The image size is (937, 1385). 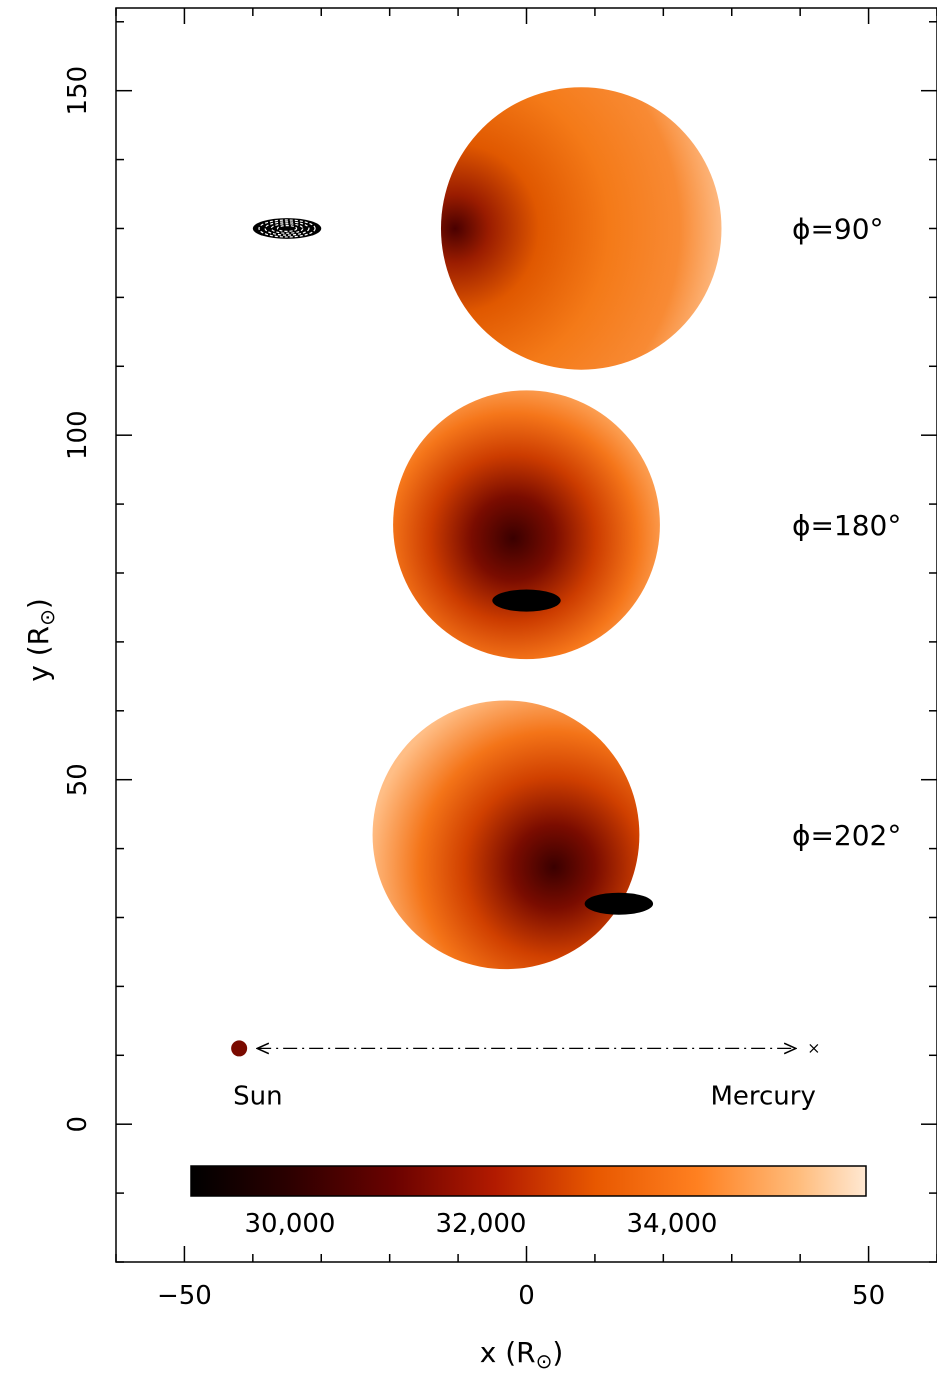 What do you see at coordinates (526, 1296) in the screenshot?
I see `x-tick-label: 0` at bounding box center [526, 1296].